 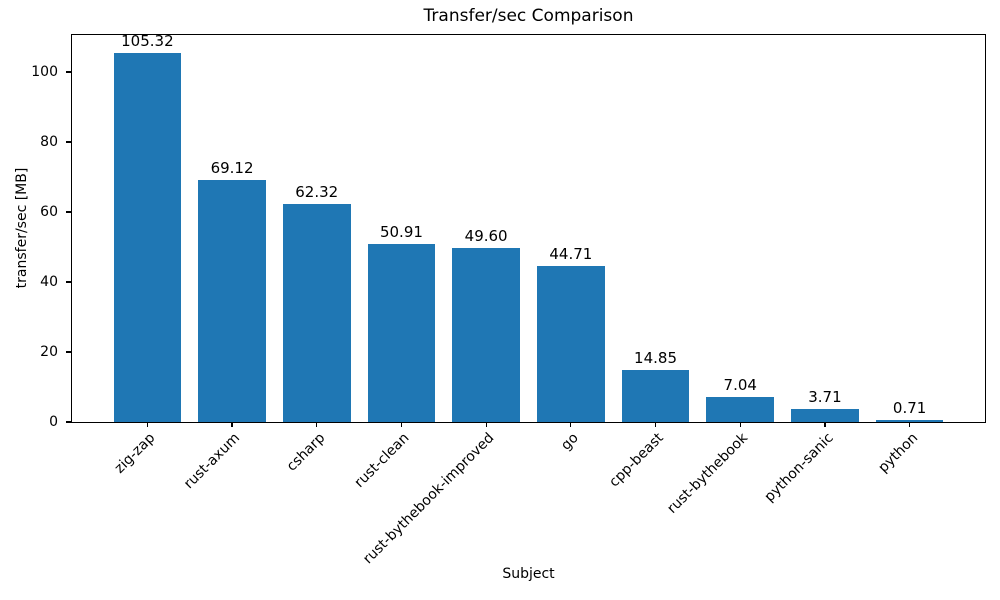 What do you see at coordinates (570, 442) in the screenshot?
I see `x-tick-label: go` at bounding box center [570, 442].